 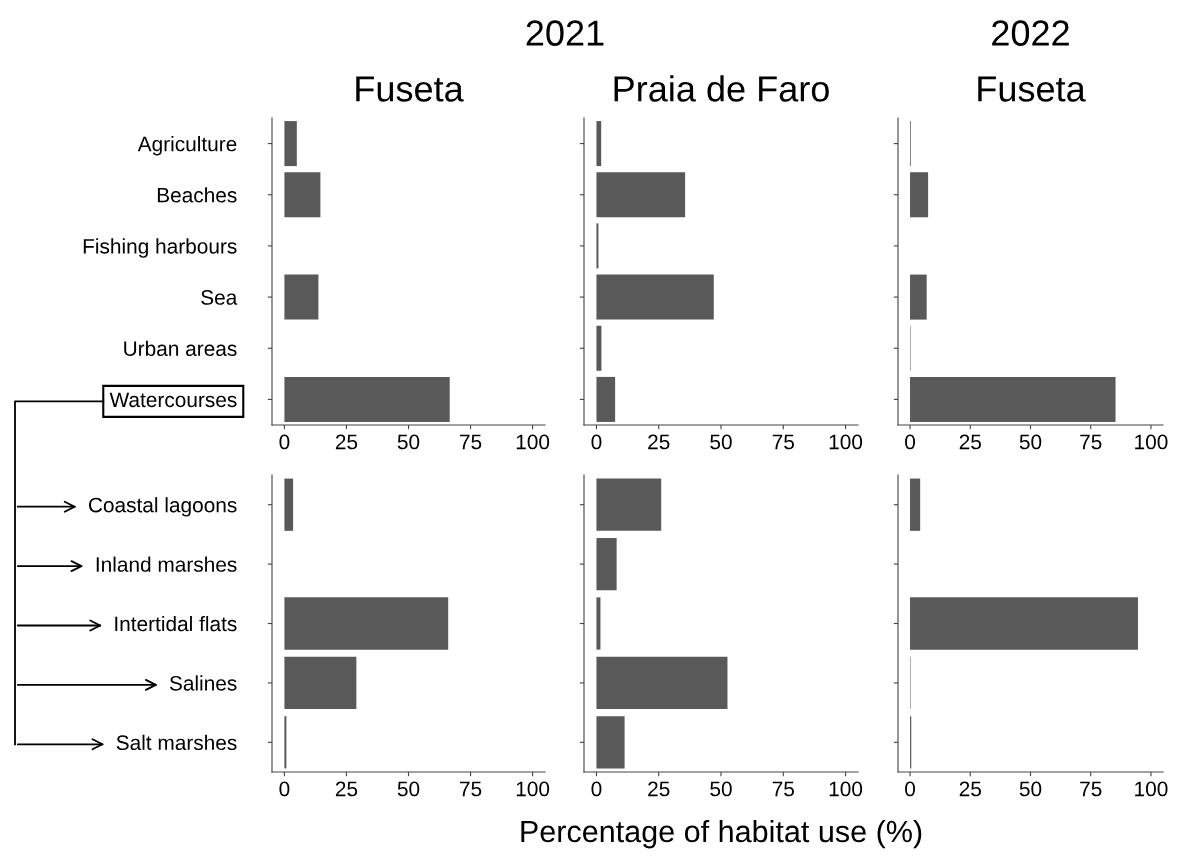 I want to click on chart-subtitle: Praia de Faro, so click(x=721, y=88).